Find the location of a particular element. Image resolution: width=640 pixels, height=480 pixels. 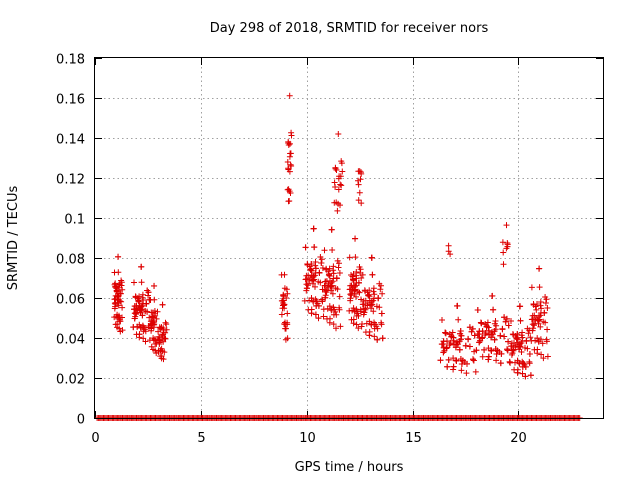

y-tick-label: 0.18 is located at coordinates (70, 60).